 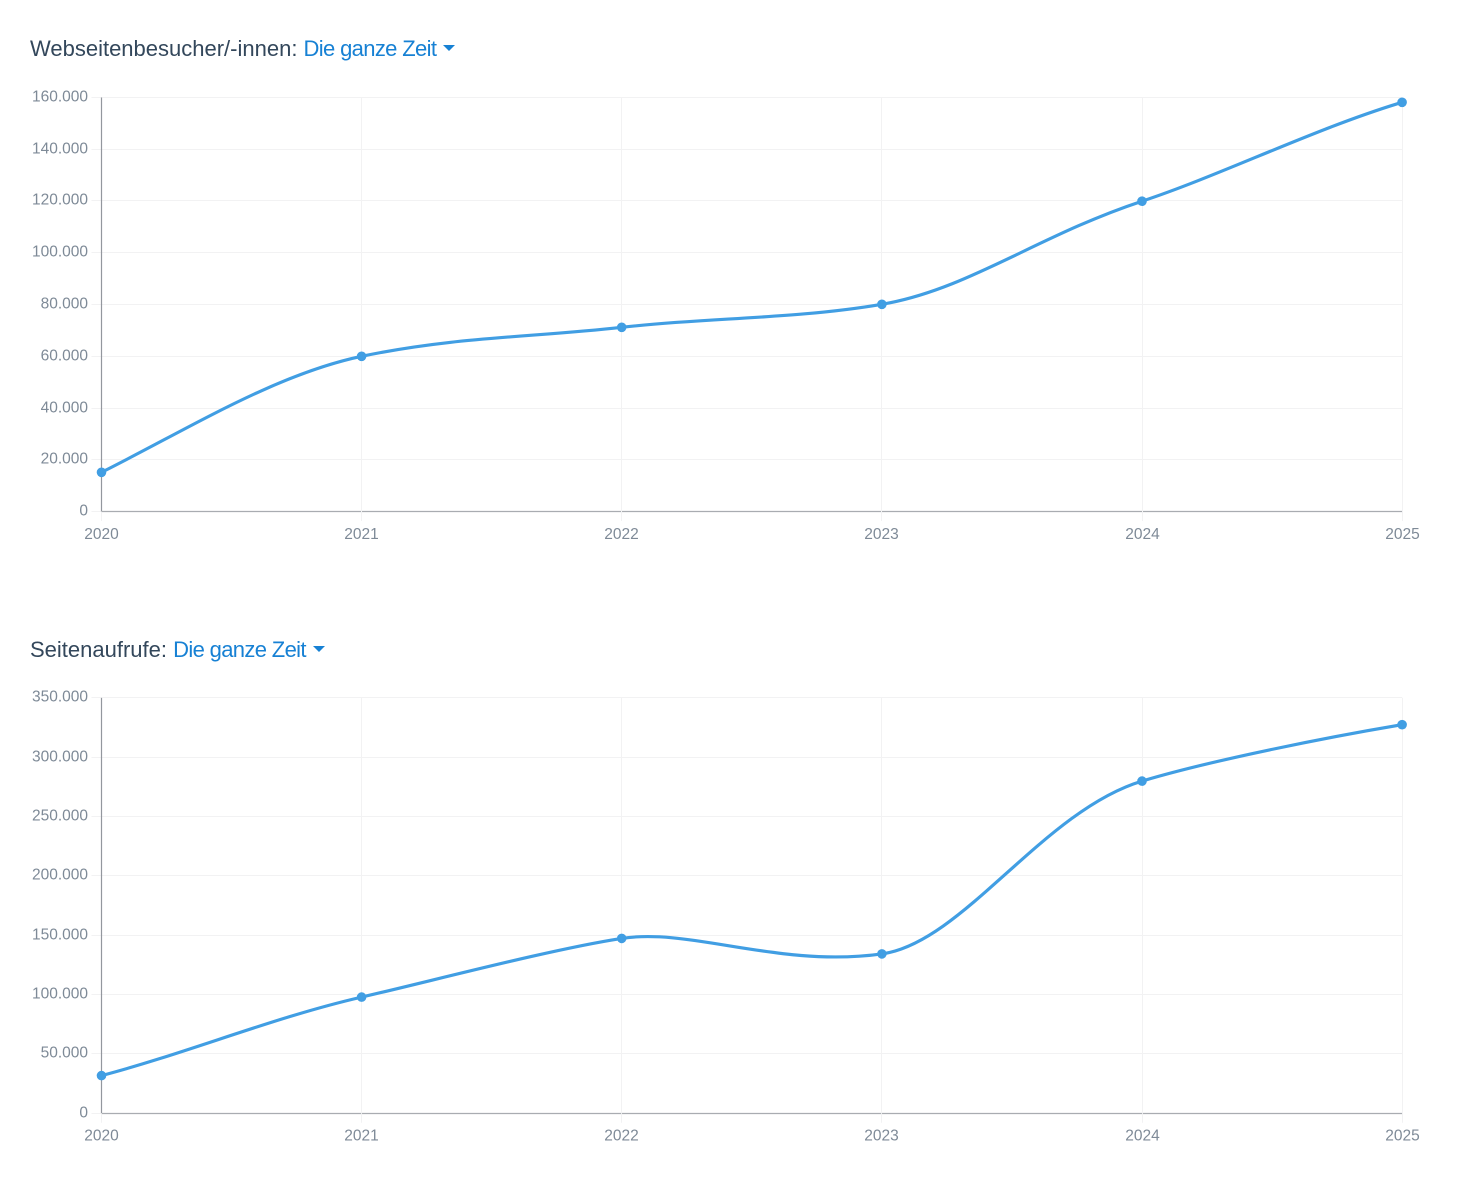 What do you see at coordinates (60, 816) in the screenshot?
I see `svg-text: 250.000` at bounding box center [60, 816].